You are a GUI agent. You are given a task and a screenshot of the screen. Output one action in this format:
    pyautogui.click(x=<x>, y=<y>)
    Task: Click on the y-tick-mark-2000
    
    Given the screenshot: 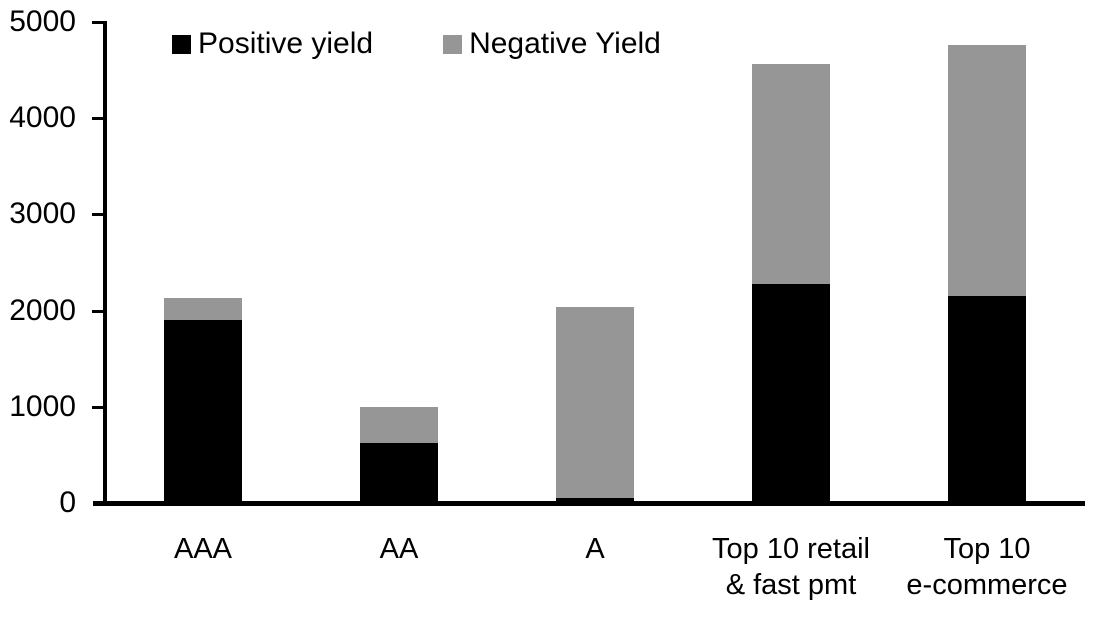 What is the action you would take?
    pyautogui.click(x=98, y=311)
    